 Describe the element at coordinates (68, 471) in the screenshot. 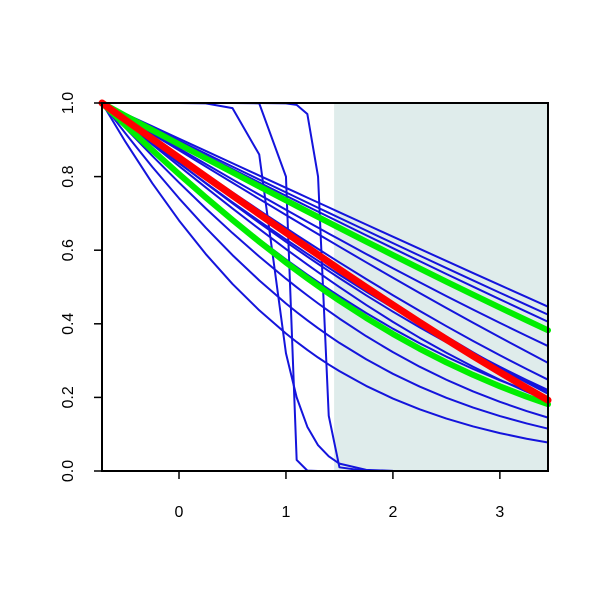

I see `y-tick-label: 0.0` at that location.